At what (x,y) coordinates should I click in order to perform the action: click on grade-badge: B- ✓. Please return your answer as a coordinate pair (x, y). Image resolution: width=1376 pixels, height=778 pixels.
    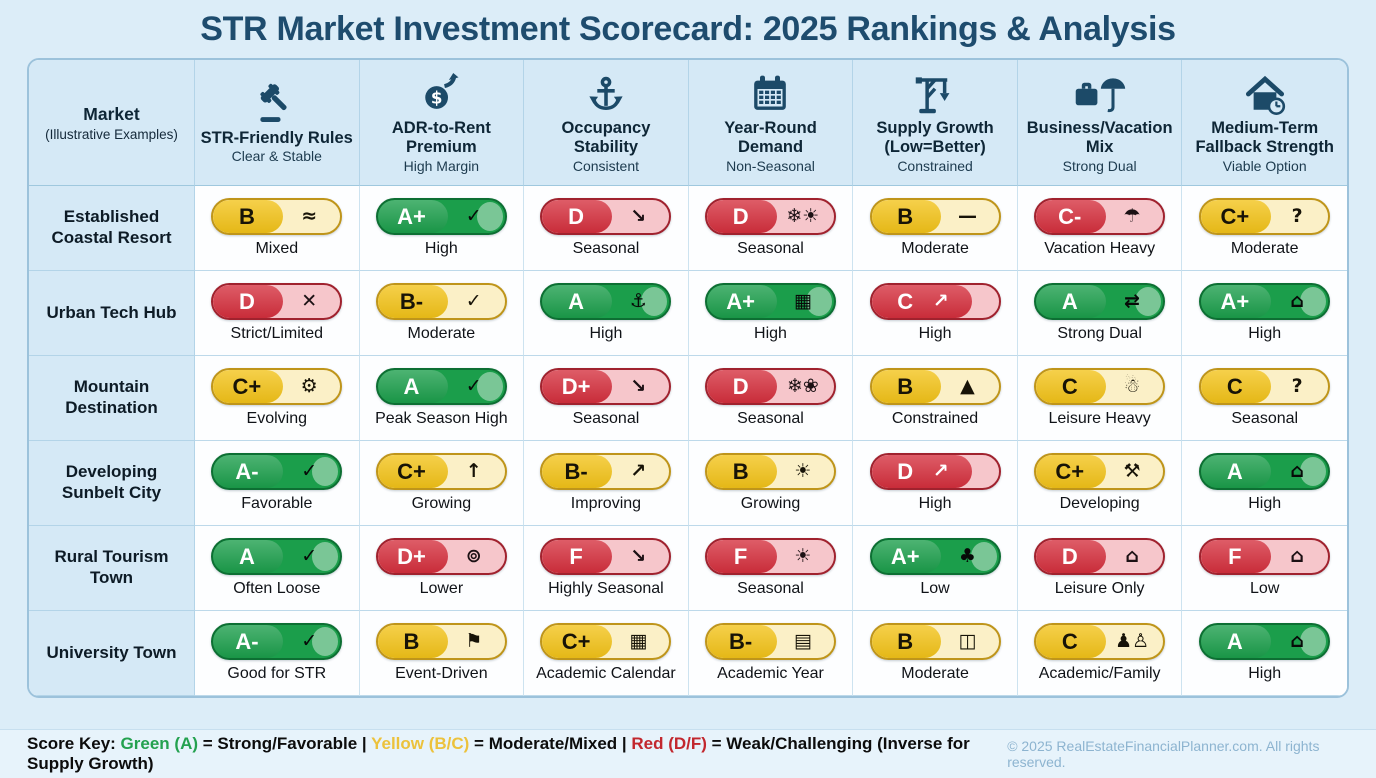
    Looking at the image, I should click on (441, 301).